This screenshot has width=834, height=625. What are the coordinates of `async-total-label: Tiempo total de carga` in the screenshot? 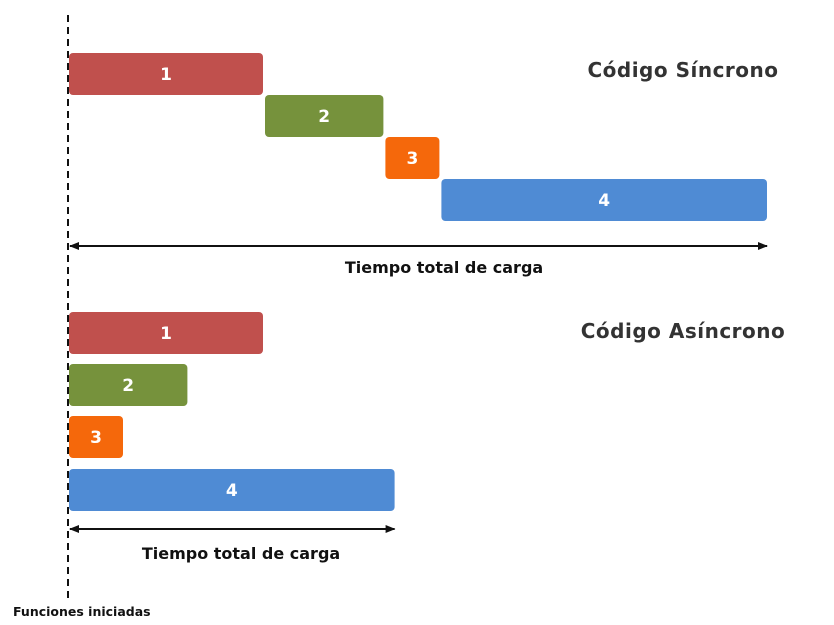 It's located at (241, 553).